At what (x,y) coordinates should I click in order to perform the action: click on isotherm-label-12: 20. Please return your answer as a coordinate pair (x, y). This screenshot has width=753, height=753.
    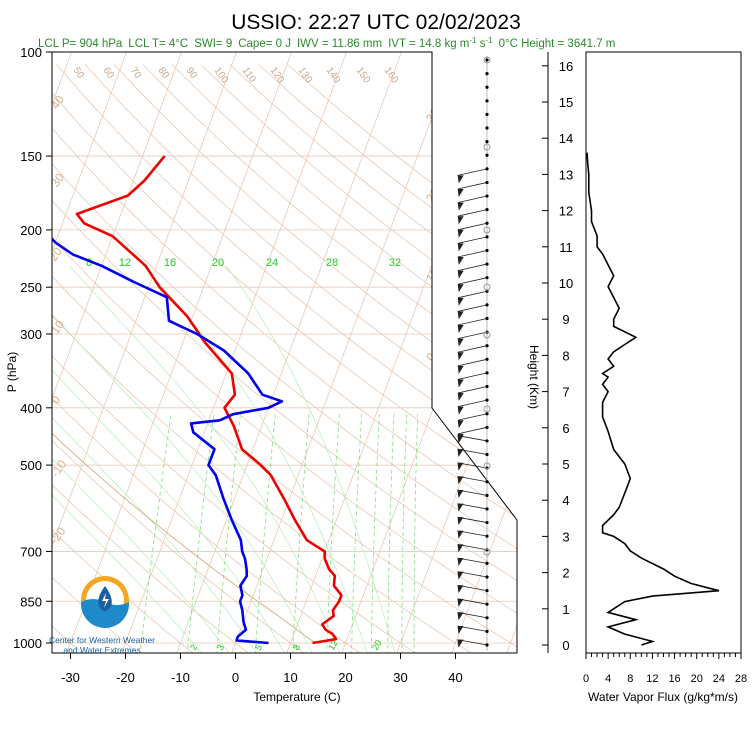
    Looking at the image, I should click on (478, 450).